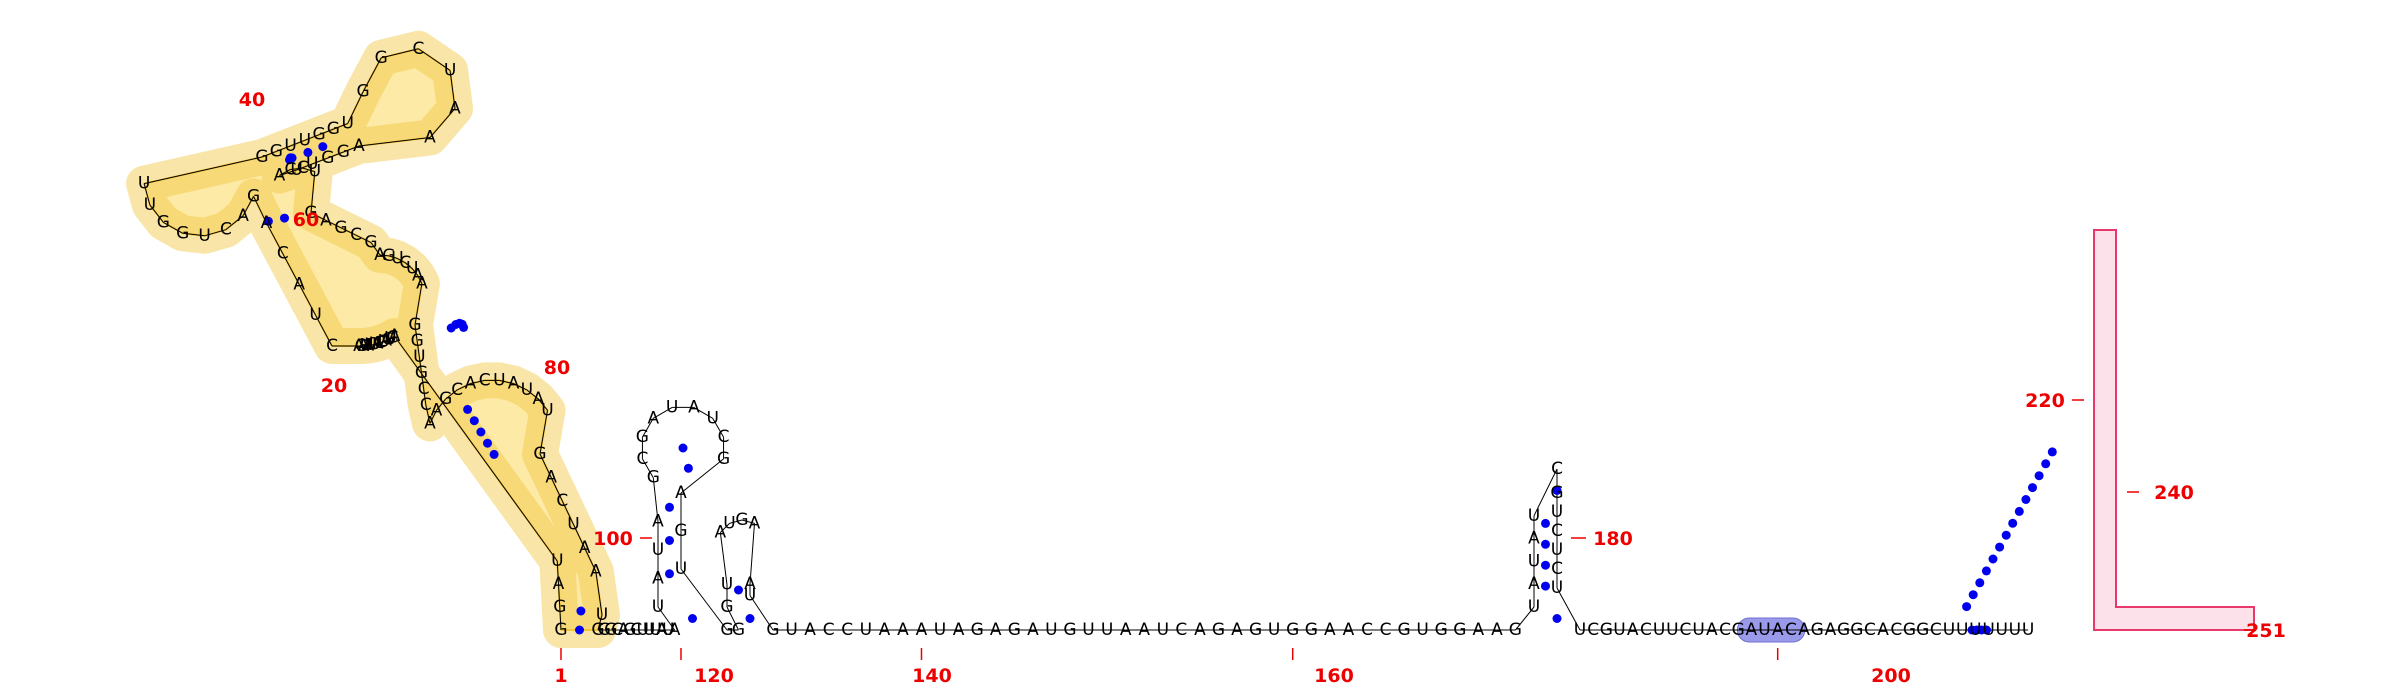 The width and height of the screenshot is (2400, 685). What do you see at coordinates (1831, 630) in the screenshot?
I see `nucleotide-204: A` at bounding box center [1831, 630].